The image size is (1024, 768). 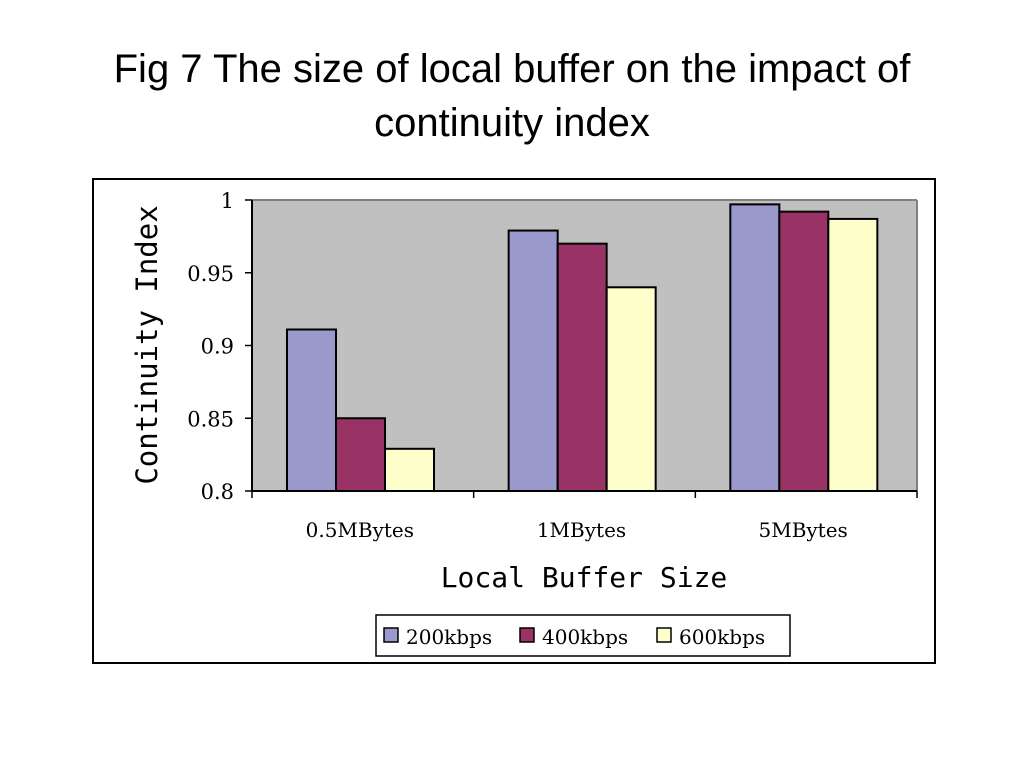 I want to click on bar-200kbps-5MBytes, so click(x=755, y=348).